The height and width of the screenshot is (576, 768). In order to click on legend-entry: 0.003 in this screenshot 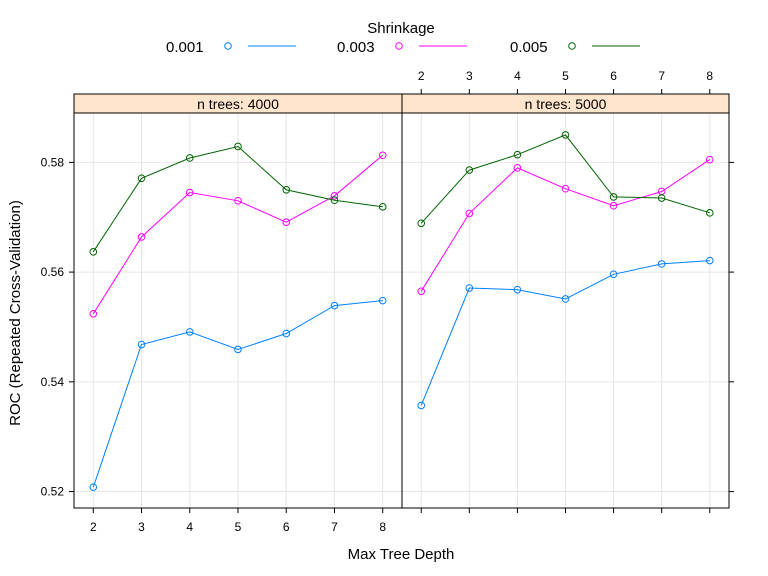, I will do `click(402, 47)`.